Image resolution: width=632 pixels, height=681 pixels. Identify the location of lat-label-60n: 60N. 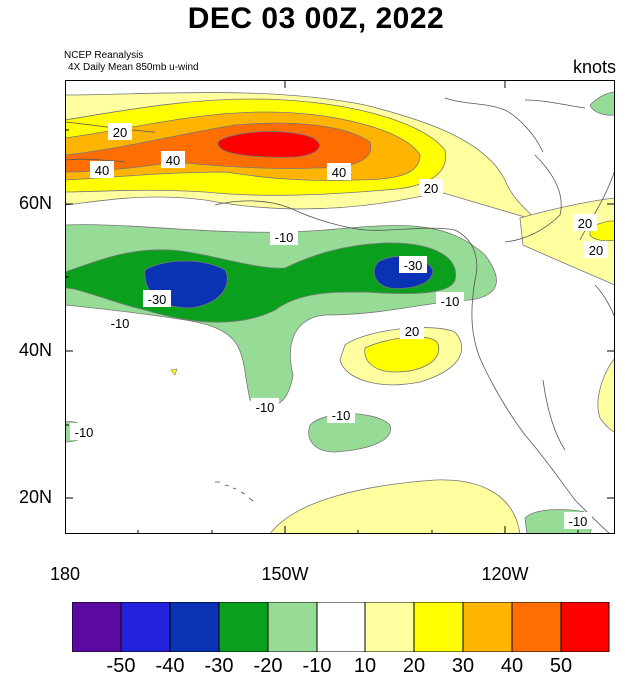
(35, 203).